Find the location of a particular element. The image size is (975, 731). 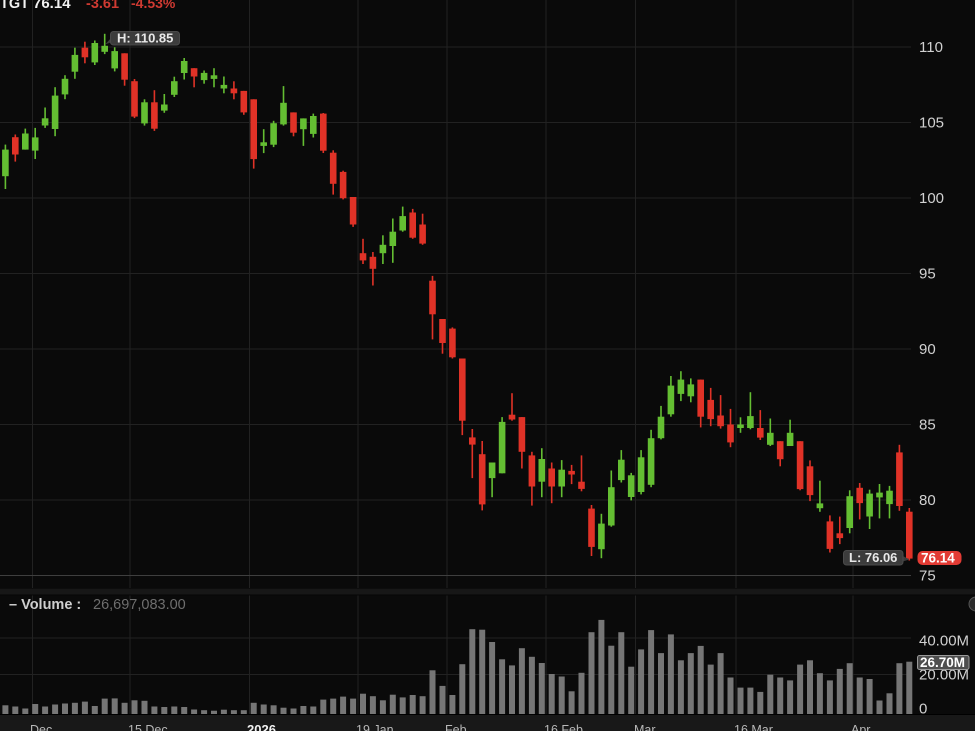

svg-text: 105 is located at coordinates (931, 123).